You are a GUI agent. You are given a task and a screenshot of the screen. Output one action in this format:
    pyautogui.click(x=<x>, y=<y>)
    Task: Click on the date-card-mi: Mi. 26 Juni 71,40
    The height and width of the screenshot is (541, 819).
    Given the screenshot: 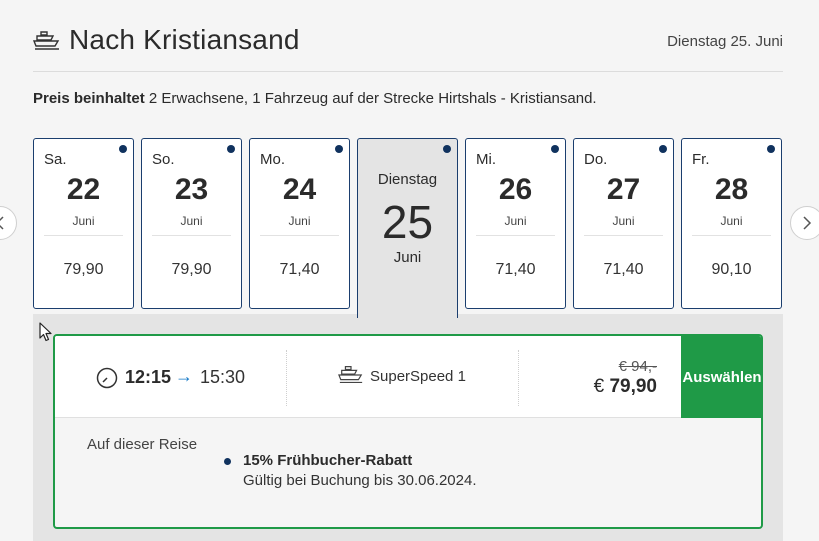 What is the action you would take?
    pyautogui.click(x=515, y=223)
    